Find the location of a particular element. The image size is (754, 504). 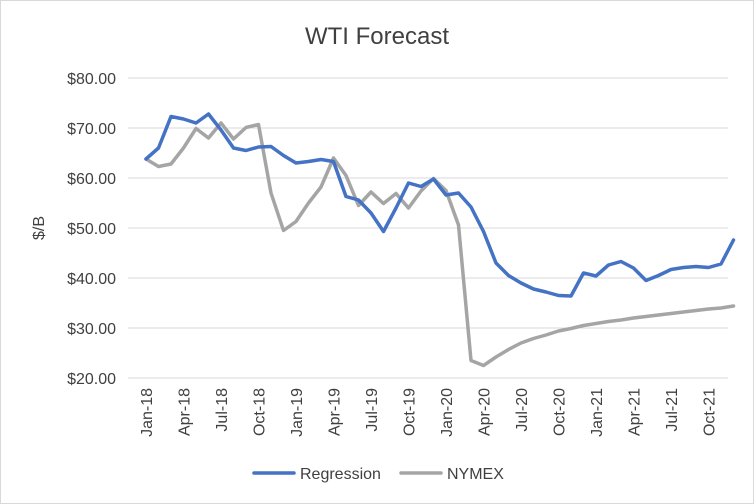

x-tick-label: Jul-18 is located at coordinates (222, 410).